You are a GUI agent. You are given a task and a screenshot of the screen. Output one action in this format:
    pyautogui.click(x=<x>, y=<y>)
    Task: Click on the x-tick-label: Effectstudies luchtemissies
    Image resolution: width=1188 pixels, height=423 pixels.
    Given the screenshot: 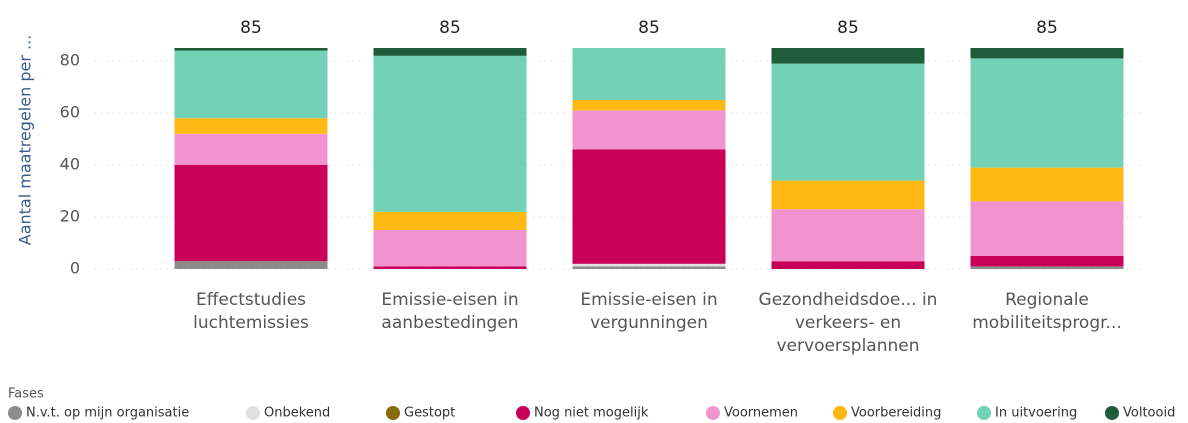 What is the action you would take?
    pyautogui.click(x=251, y=311)
    